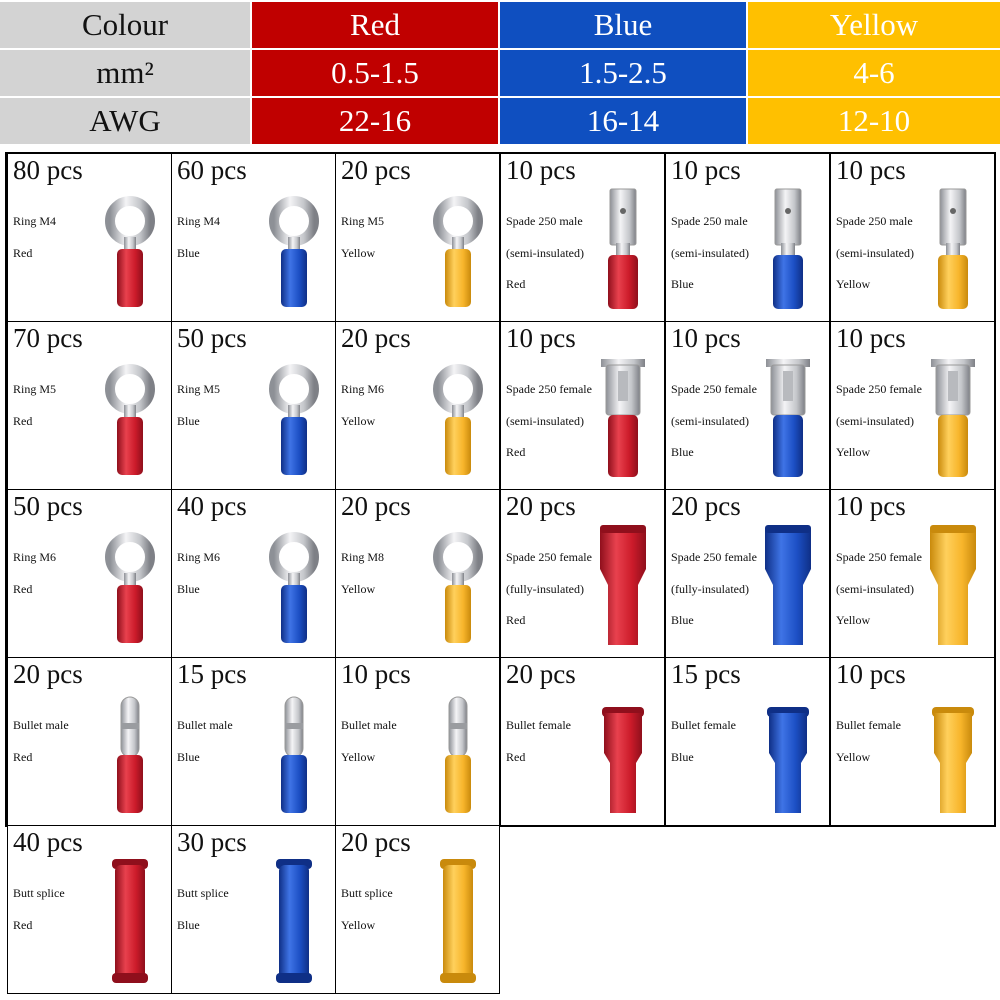 This screenshot has width=1000, height=1000. Describe the element at coordinates (212, 674) in the screenshot. I see `product-quantity: 15 pcs` at that location.